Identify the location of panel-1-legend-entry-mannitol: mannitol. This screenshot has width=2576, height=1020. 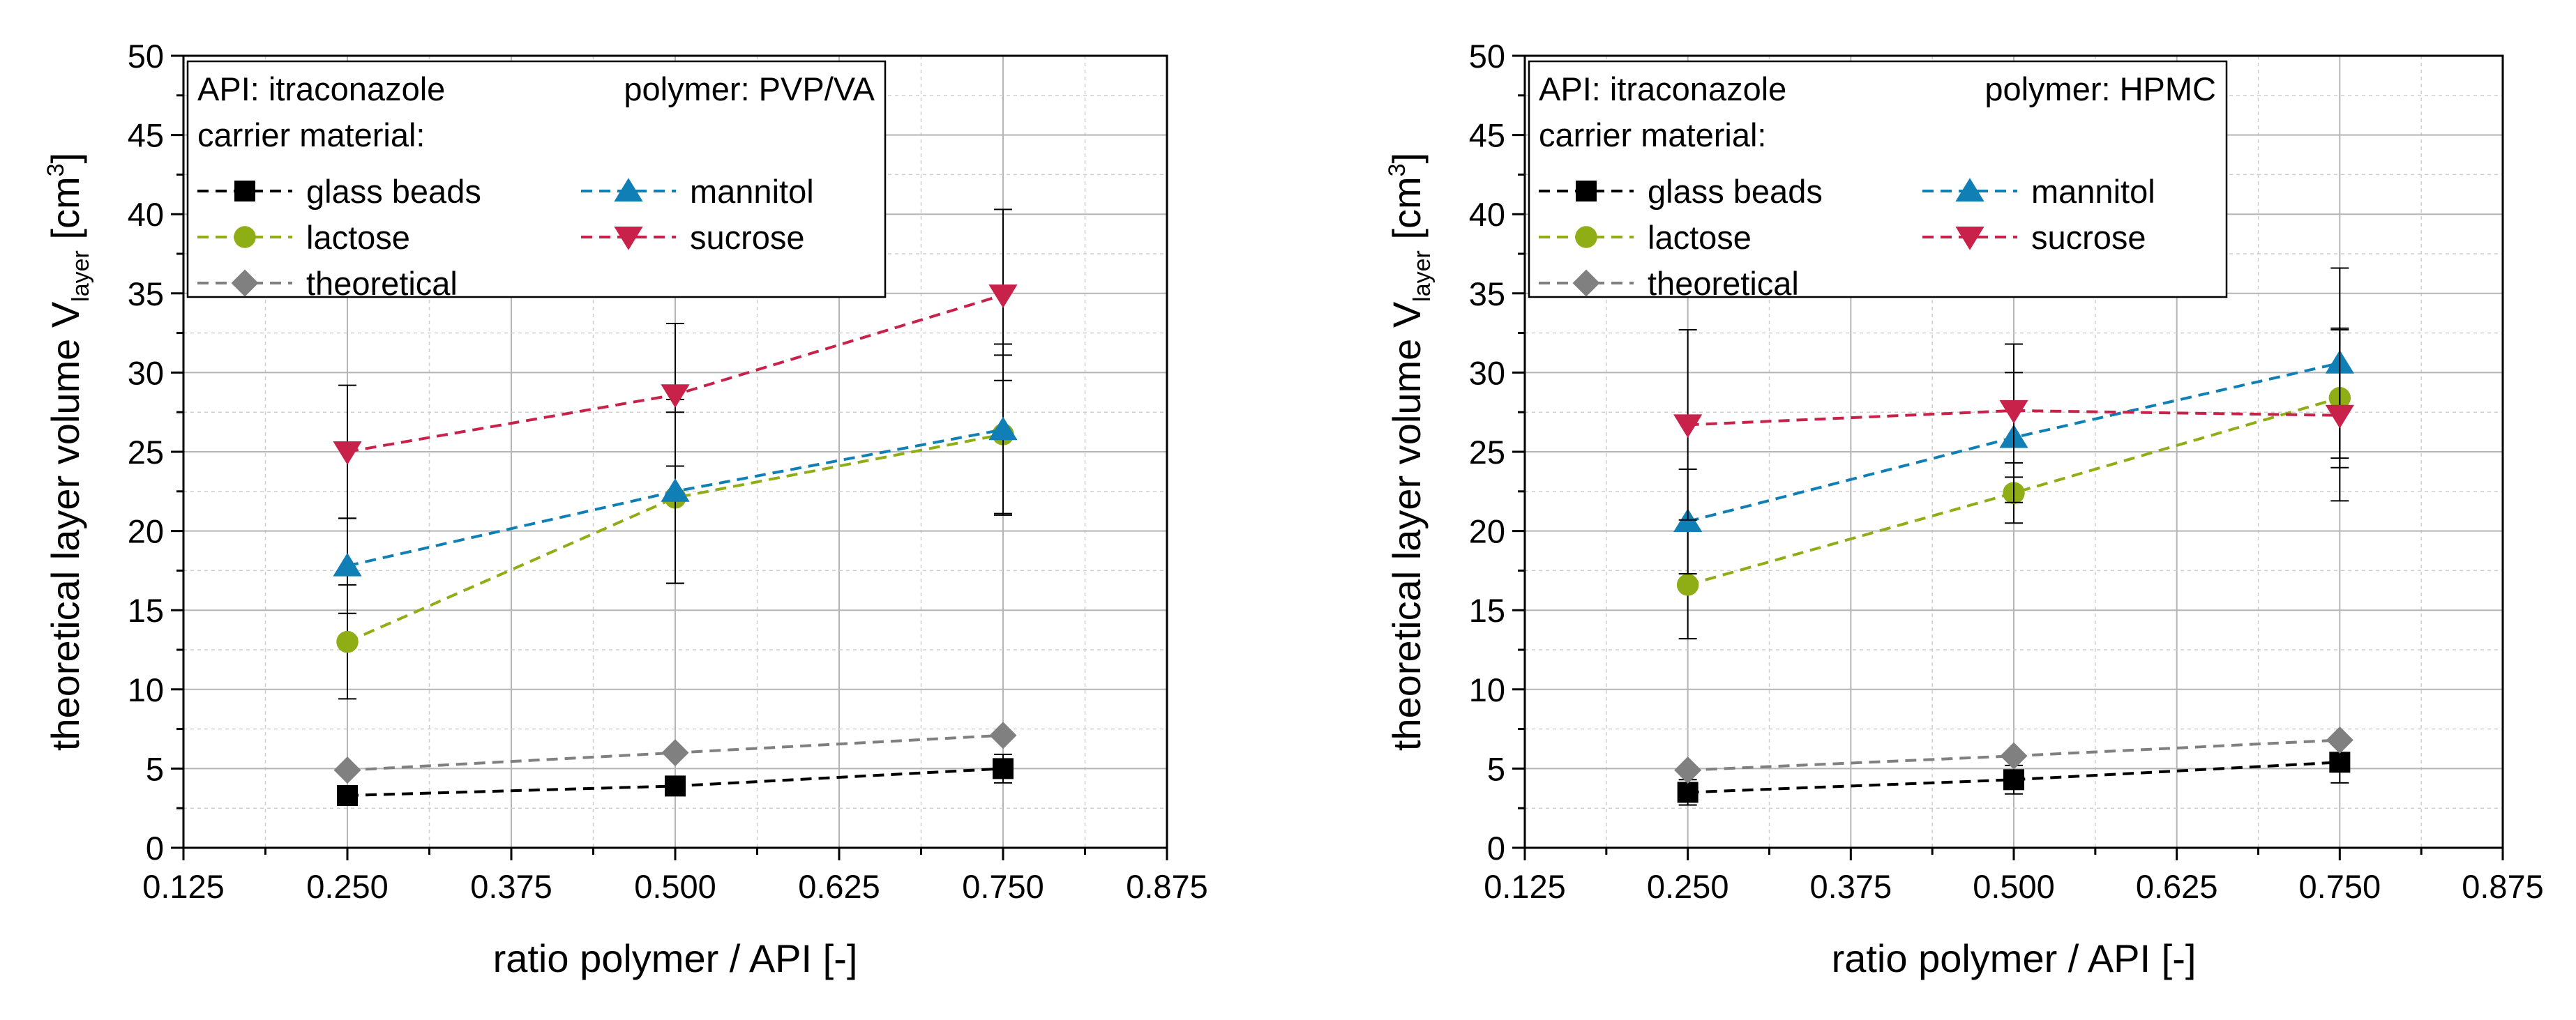
(697, 192).